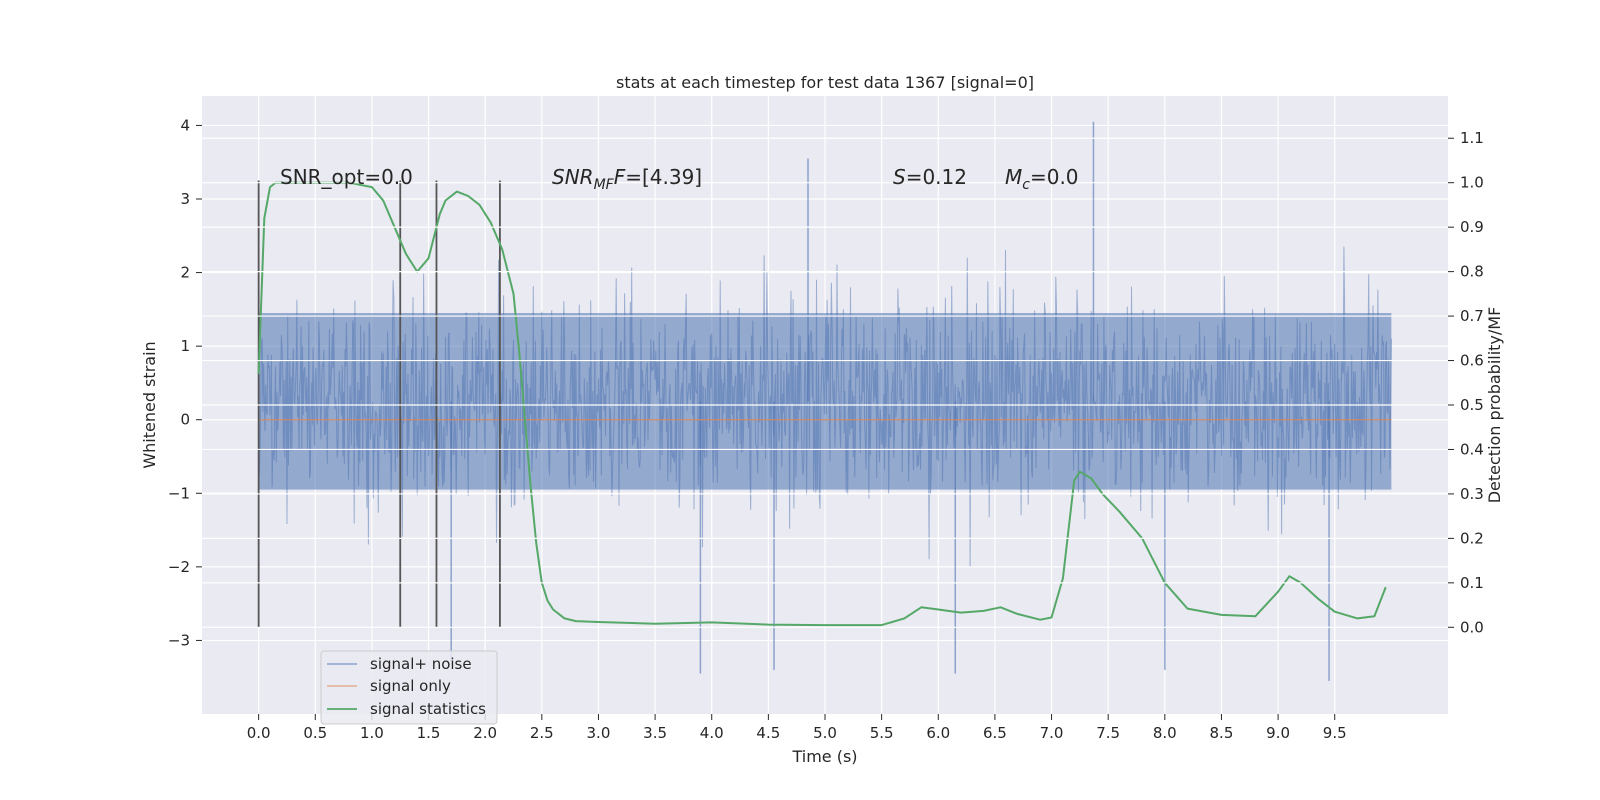  Describe the element at coordinates (1472, 538) in the screenshot. I see `y2-tick-label: 0.2` at that location.